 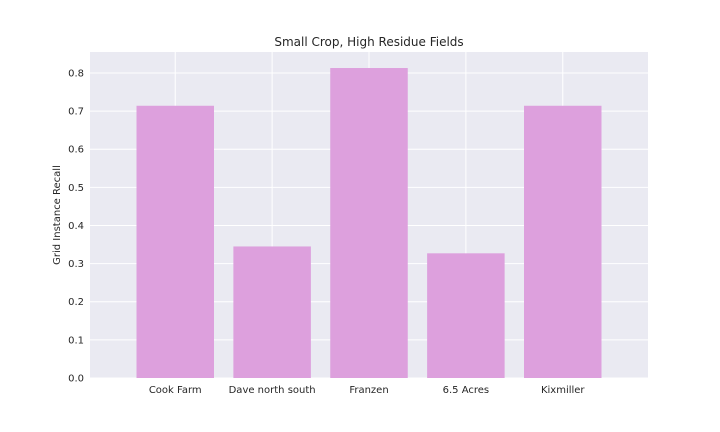 I want to click on x-tick-label: Franzen, so click(x=368, y=390).